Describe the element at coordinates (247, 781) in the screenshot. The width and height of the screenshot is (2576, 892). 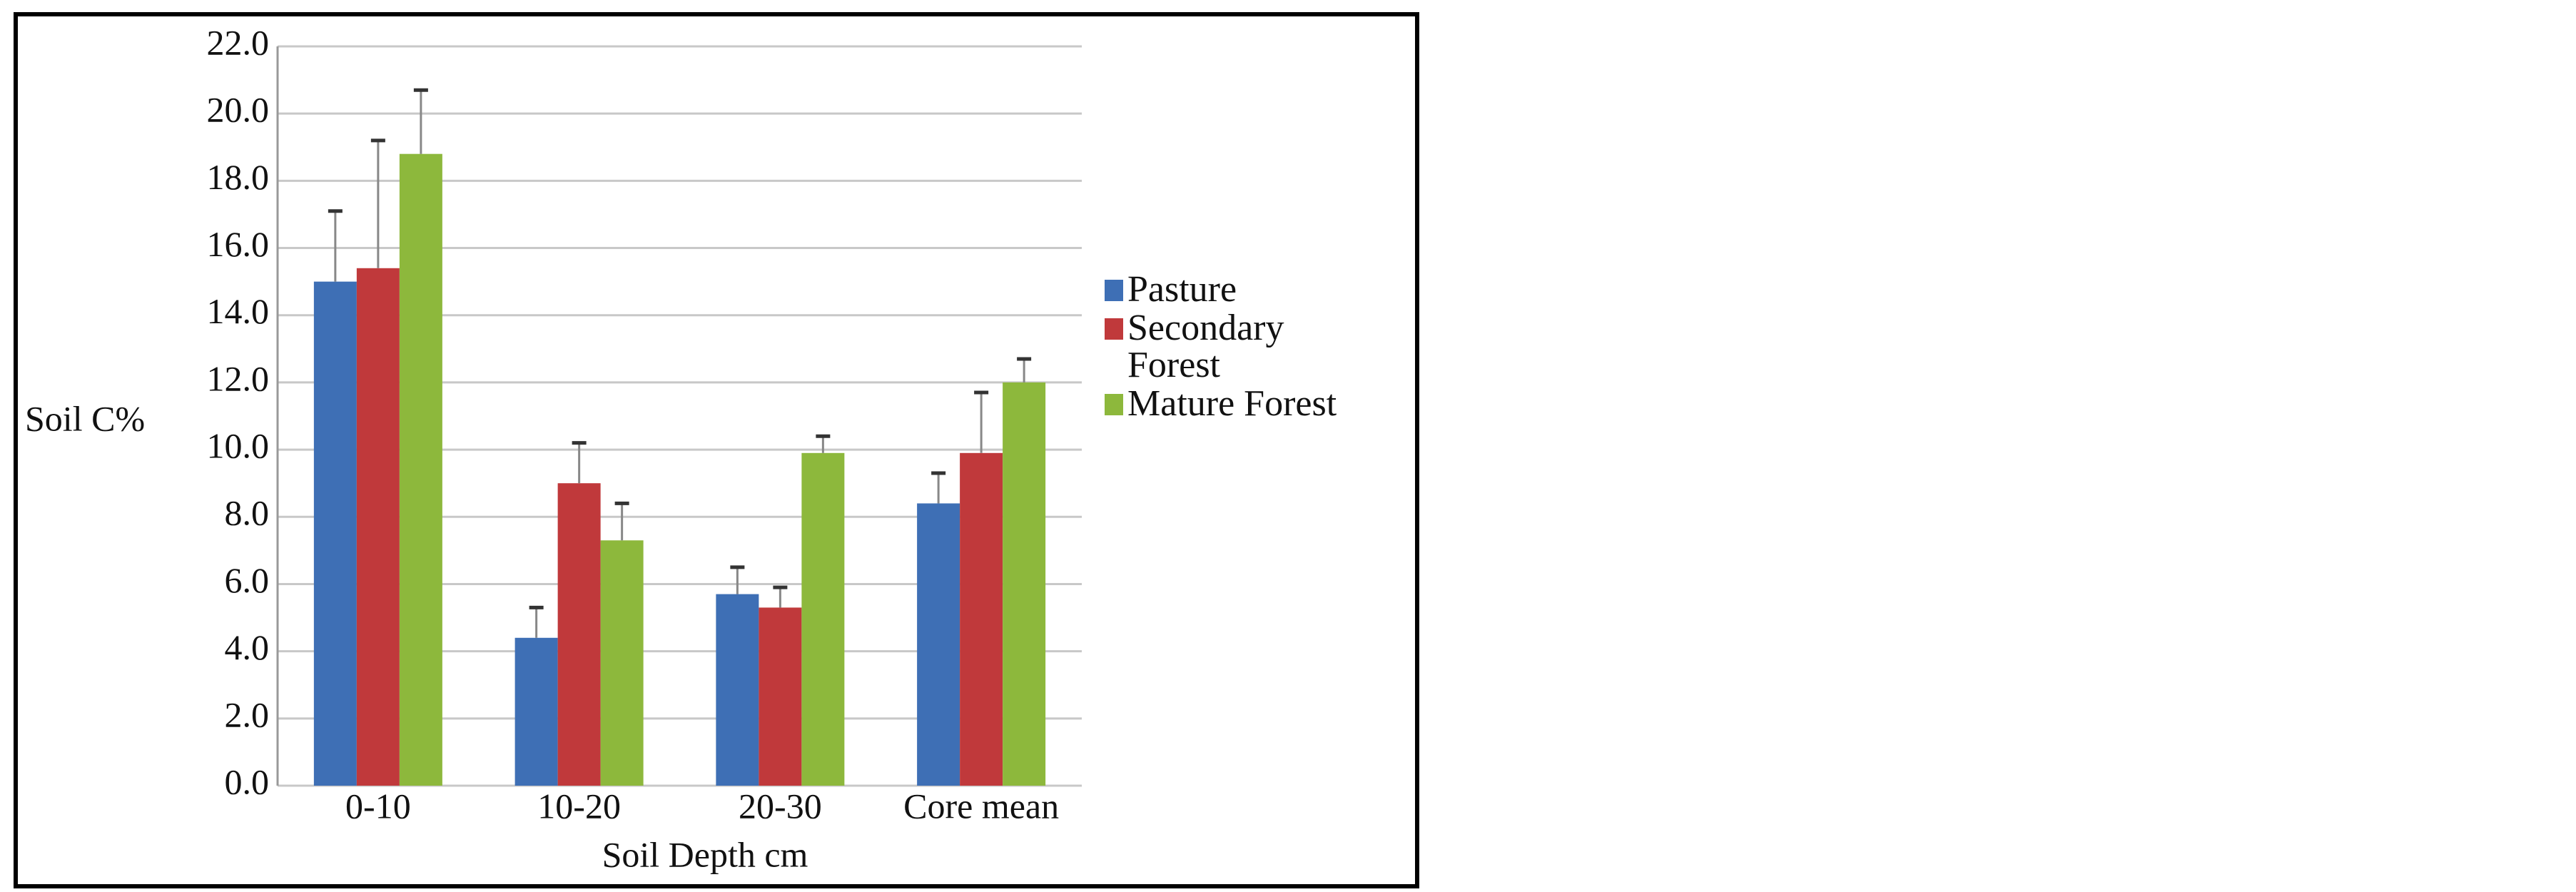
I see `y-tick-label: 0.0` at that location.